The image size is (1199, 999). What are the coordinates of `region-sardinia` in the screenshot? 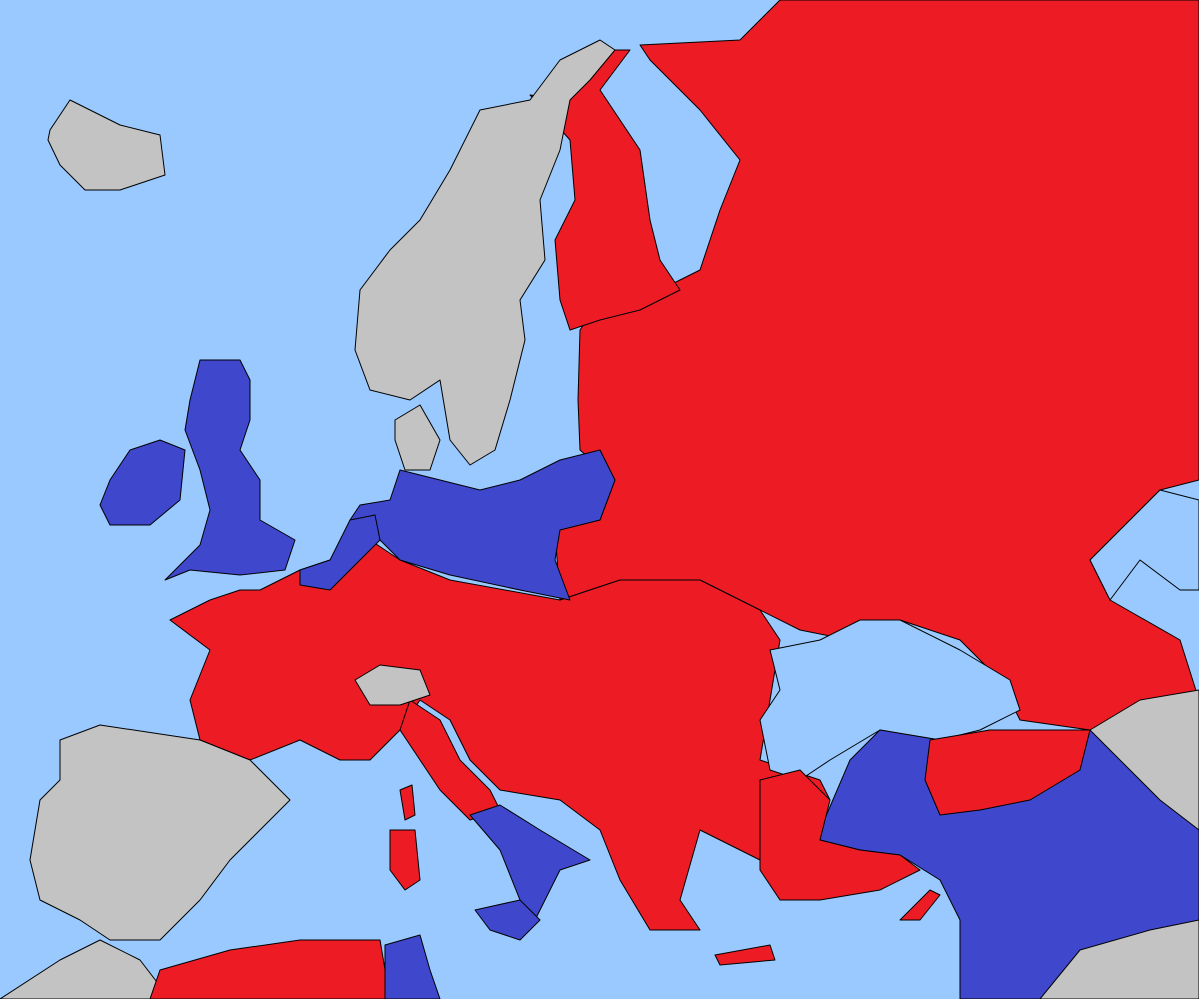 It's located at (405, 860).